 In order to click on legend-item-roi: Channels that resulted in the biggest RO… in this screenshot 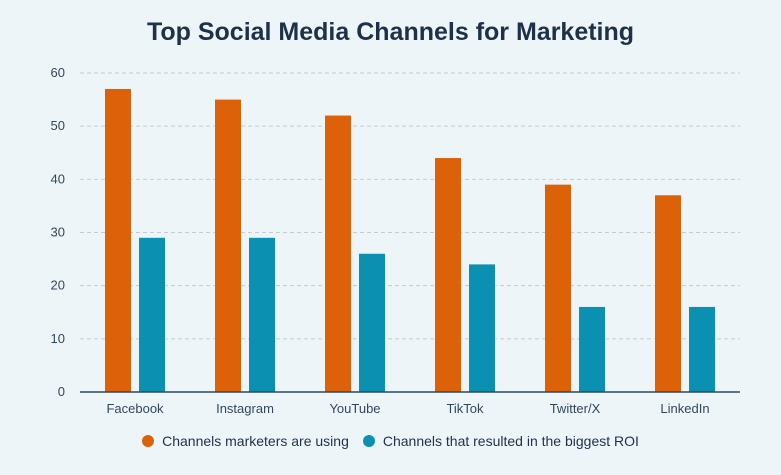, I will do `click(500, 441)`.